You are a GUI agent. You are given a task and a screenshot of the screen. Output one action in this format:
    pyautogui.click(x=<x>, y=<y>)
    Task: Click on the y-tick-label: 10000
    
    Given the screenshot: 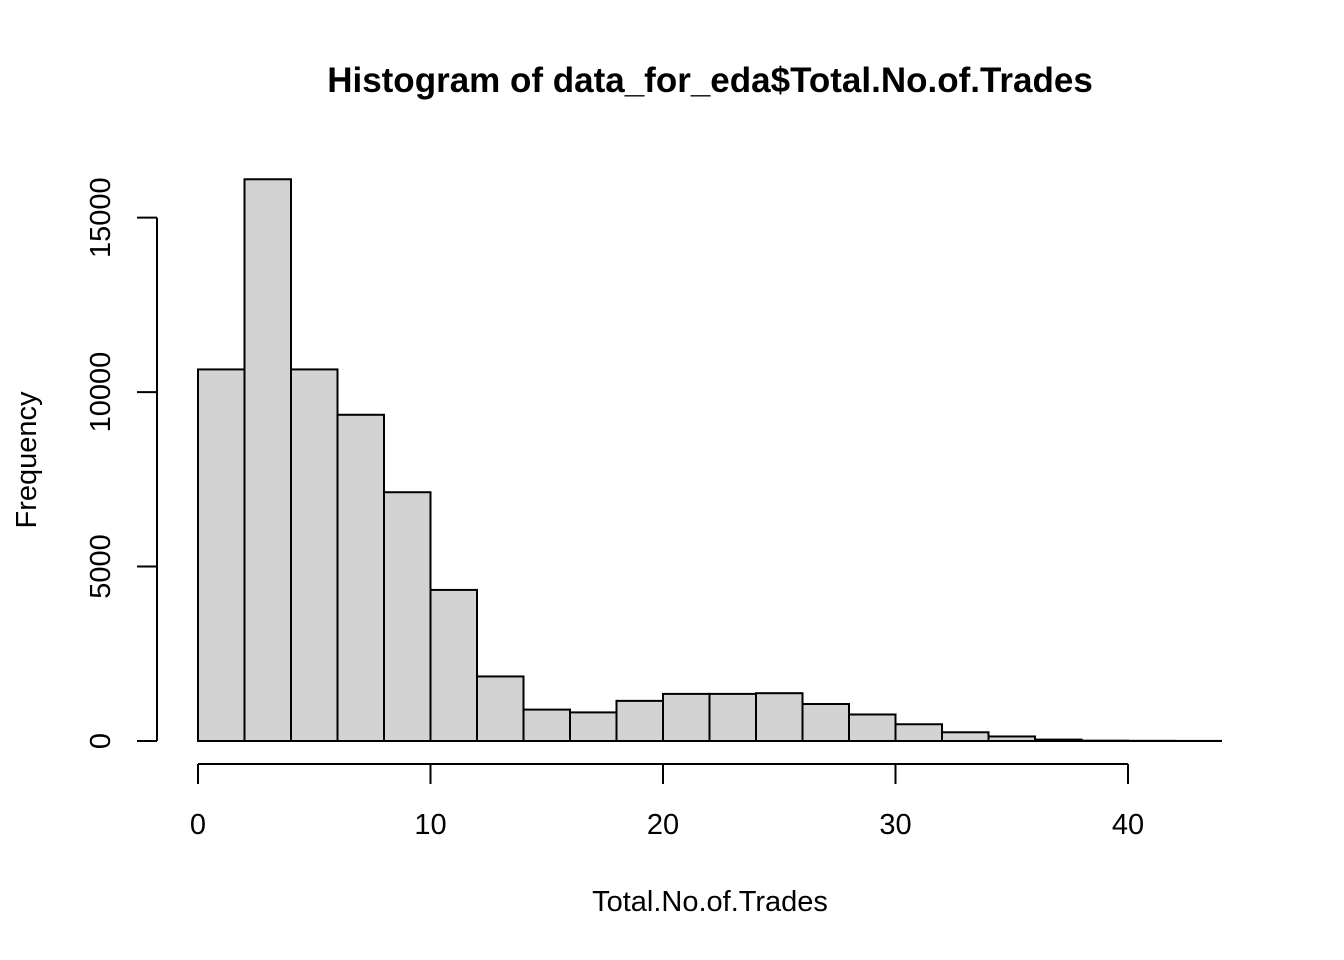 What is the action you would take?
    pyautogui.click(x=101, y=392)
    